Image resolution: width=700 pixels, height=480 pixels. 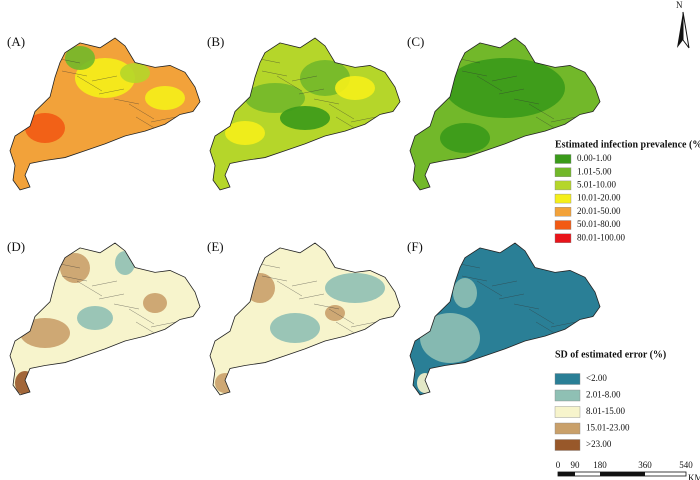 What do you see at coordinates (16, 246) in the screenshot?
I see `panel-label: (D)` at bounding box center [16, 246].